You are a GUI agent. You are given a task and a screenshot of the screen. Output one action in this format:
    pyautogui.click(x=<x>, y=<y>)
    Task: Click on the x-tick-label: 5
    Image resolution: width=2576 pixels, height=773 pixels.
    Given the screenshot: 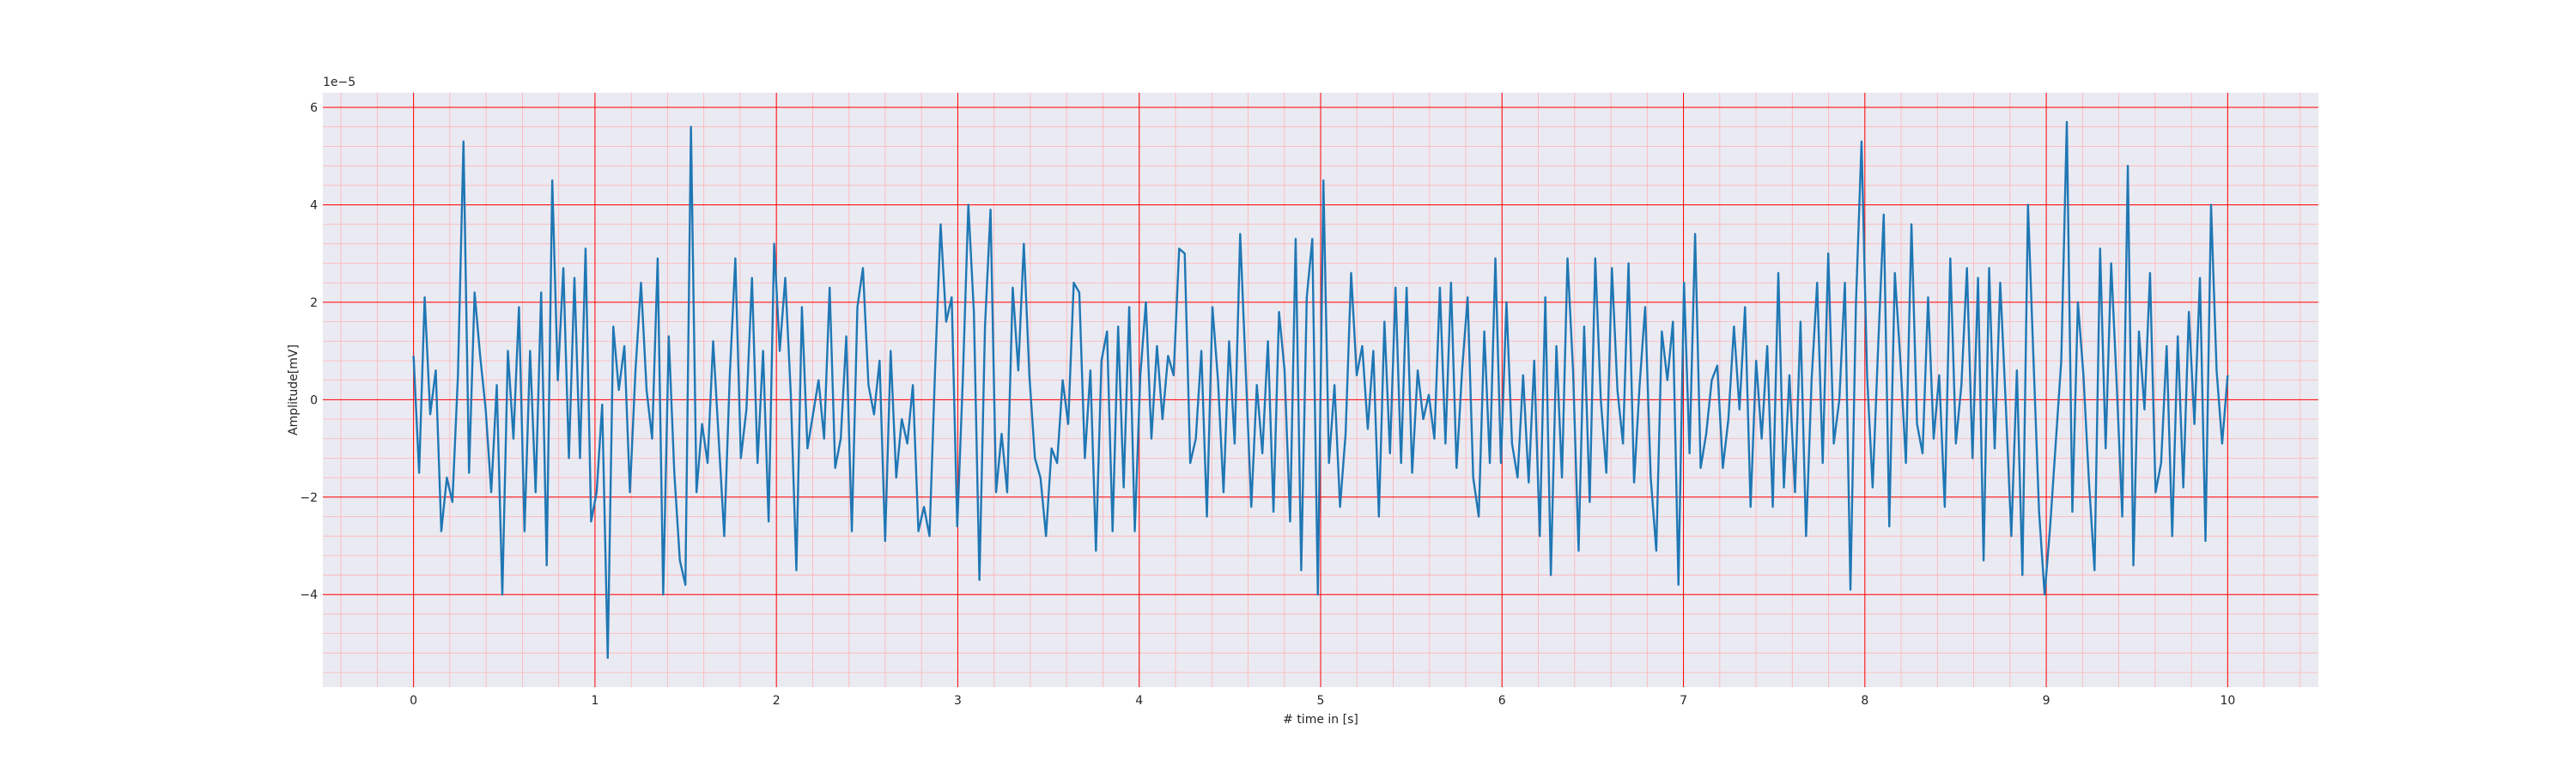 What is the action you would take?
    pyautogui.click(x=1321, y=701)
    